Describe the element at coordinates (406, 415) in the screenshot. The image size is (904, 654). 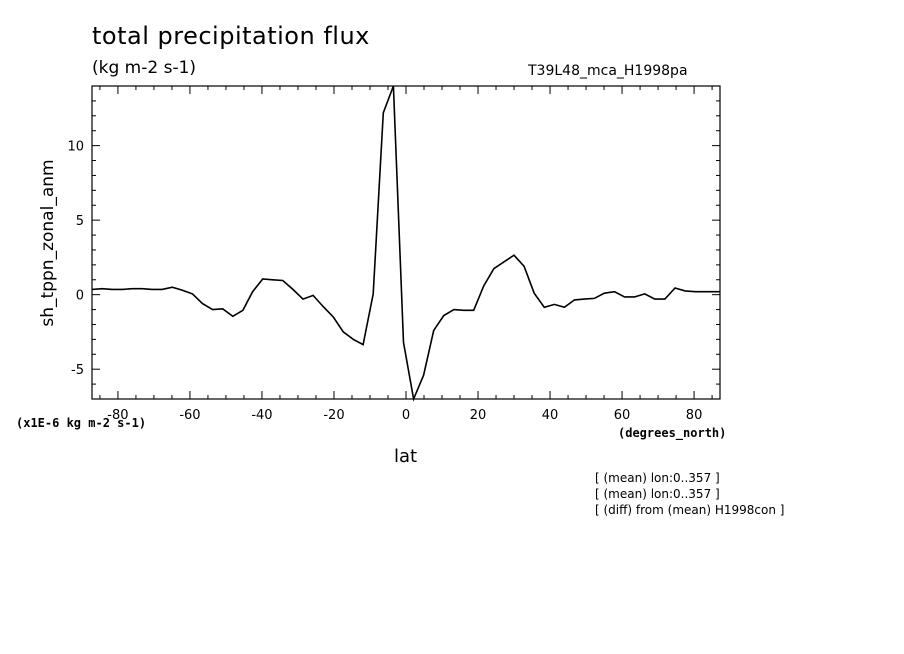
I see `x-tick-label: 0` at that location.